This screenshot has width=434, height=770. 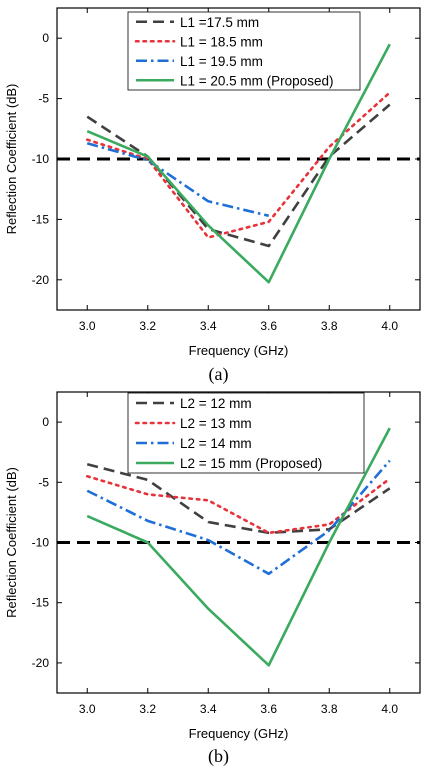 What do you see at coordinates (216, 443) in the screenshot?
I see `legend-label-3: L2 = 14 mm` at bounding box center [216, 443].